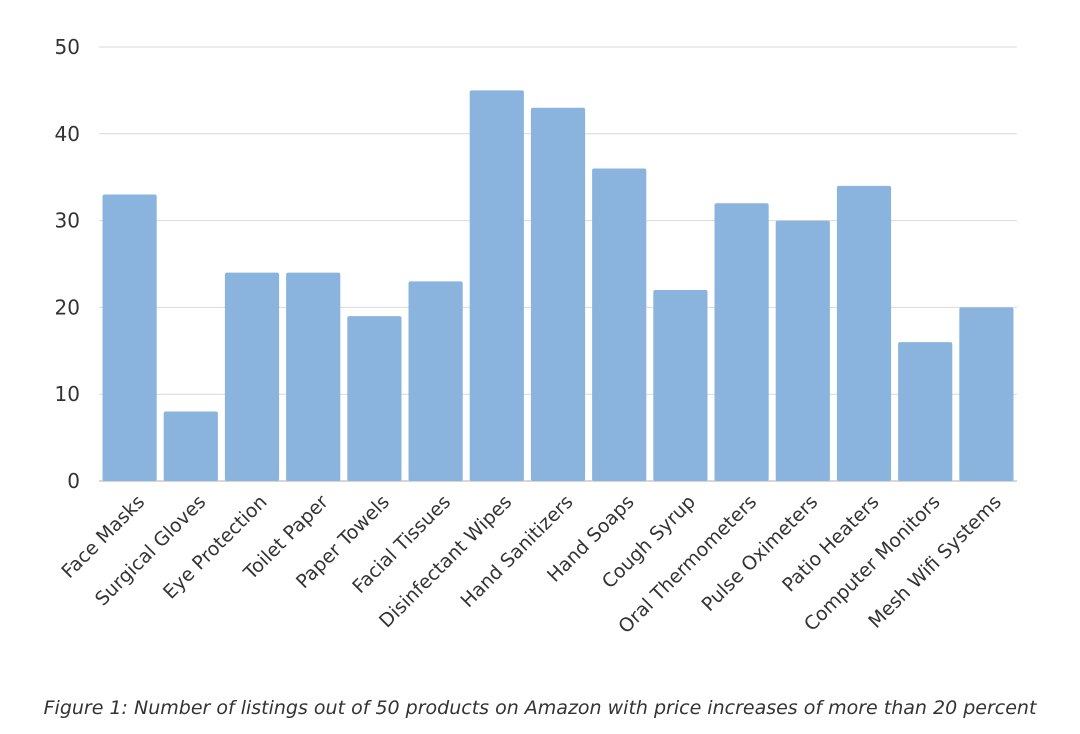  What do you see at coordinates (150, 550) in the screenshot?
I see `x-tick-label: Surgical Gloves` at bounding box center [150, 550].